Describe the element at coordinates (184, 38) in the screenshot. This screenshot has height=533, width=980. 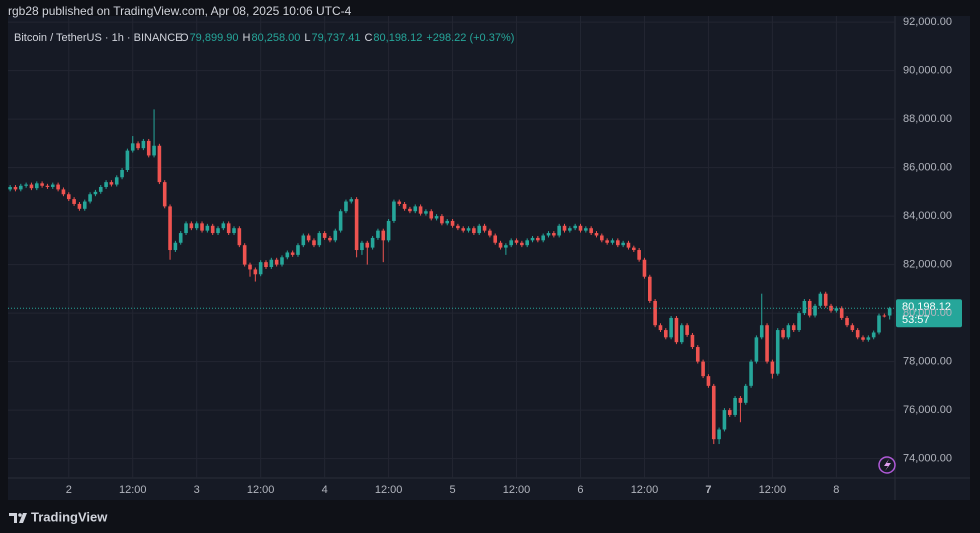
I see `legend-key: O` at that location.